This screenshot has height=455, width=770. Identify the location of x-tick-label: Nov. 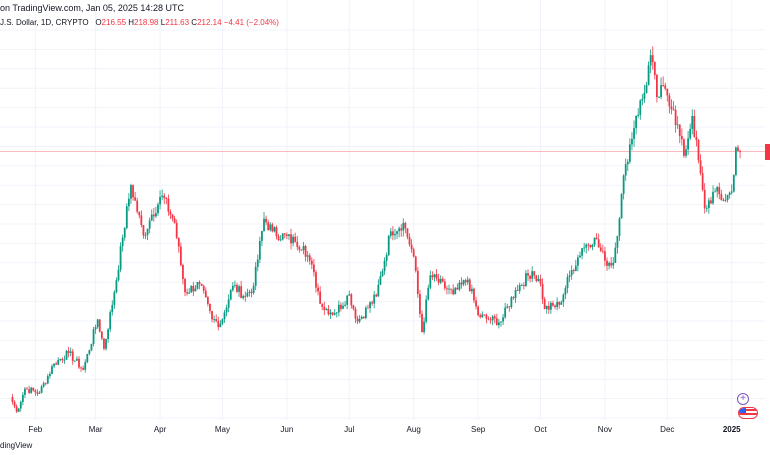
(605, 429).